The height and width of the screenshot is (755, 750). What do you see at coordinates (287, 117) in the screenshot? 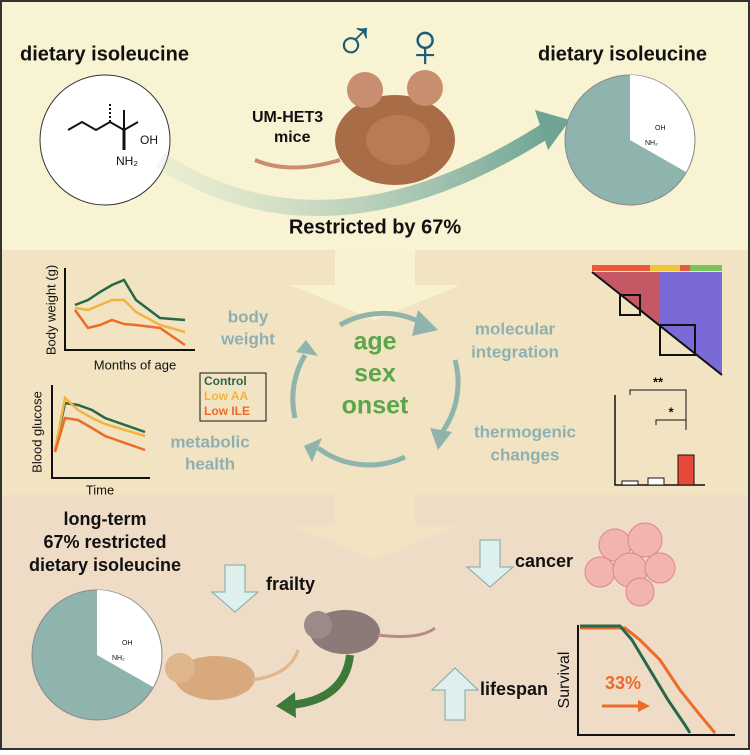
I see `label: UM-HET3` at bounding box center [287, 117].